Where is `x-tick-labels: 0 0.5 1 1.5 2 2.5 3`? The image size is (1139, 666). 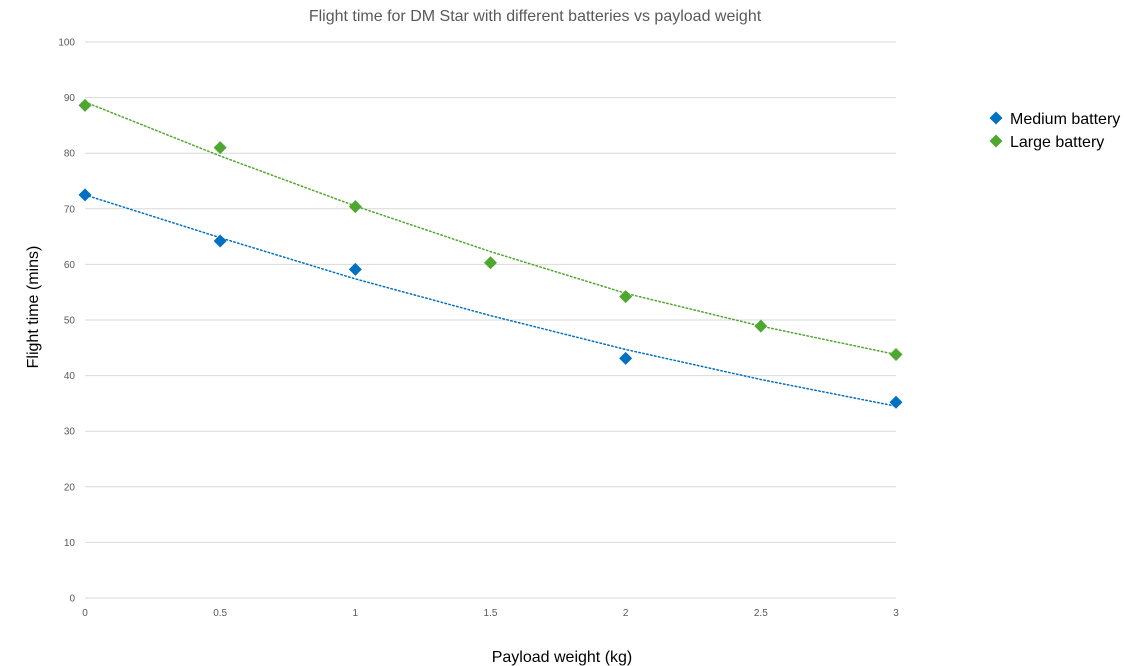
x-tick-labels: 0 0.5 1 1.5 2 2.5 3 is located at coordinates (490, 613).